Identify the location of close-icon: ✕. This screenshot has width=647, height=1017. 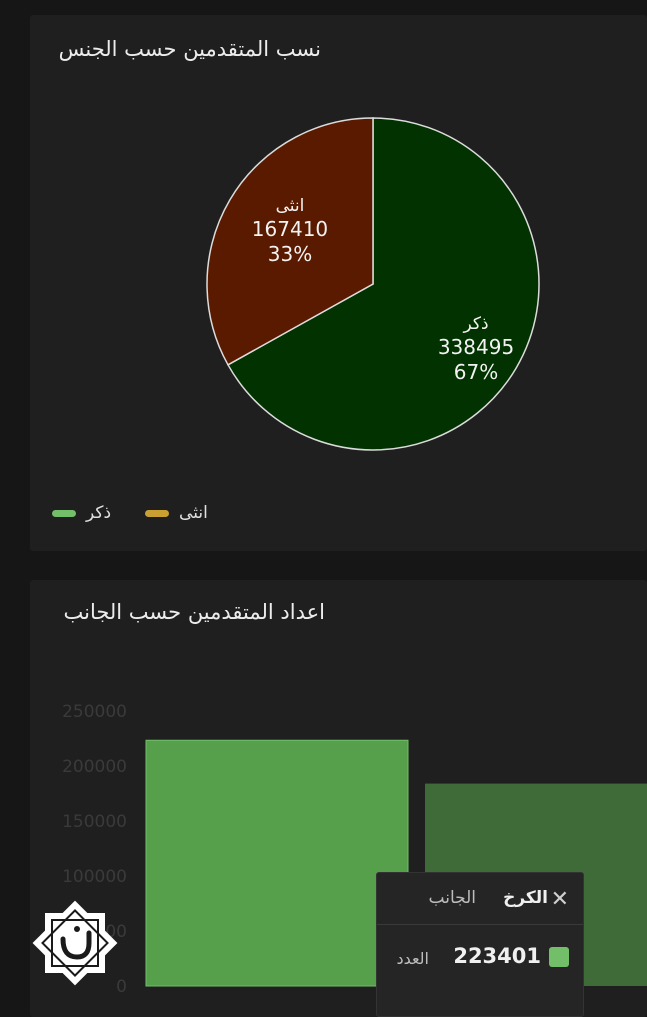
(559, 899).